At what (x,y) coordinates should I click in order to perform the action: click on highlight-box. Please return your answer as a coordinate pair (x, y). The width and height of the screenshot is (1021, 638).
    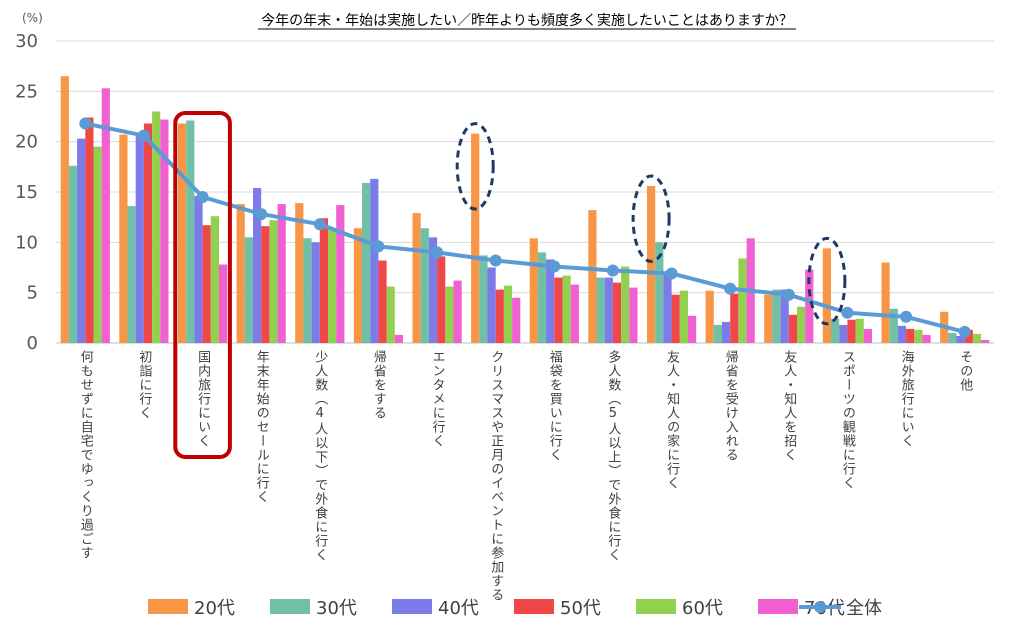
    Looking at the image, I should click on (202, 285).